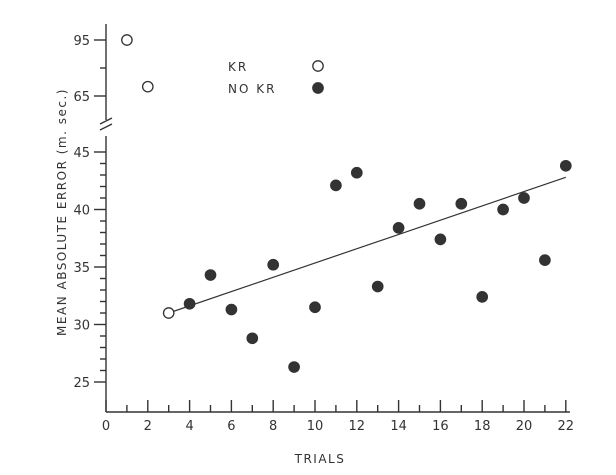 The width and height of the screenshot is (616, 475). Describe the element at coordinates (315, 426) in the screenshot. I see `x-tick-label: 10` at that location.